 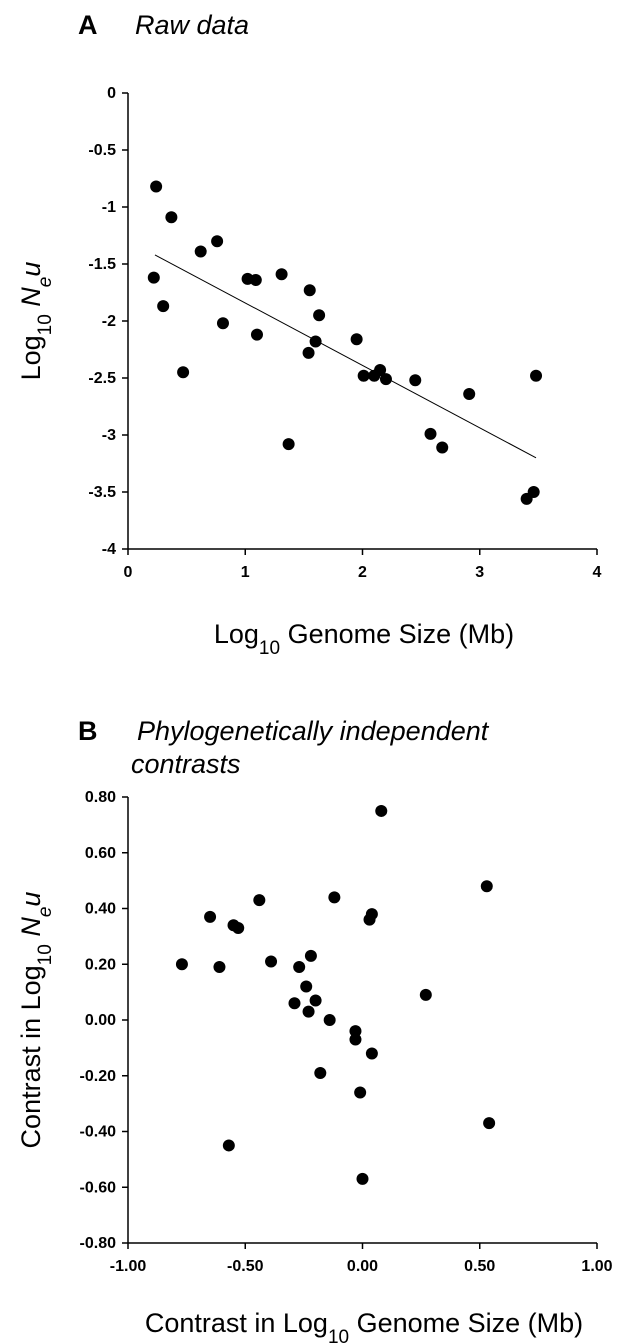 I want to click on panel-b-y-tick-label: -0.80, so click(x=98, y=1243).